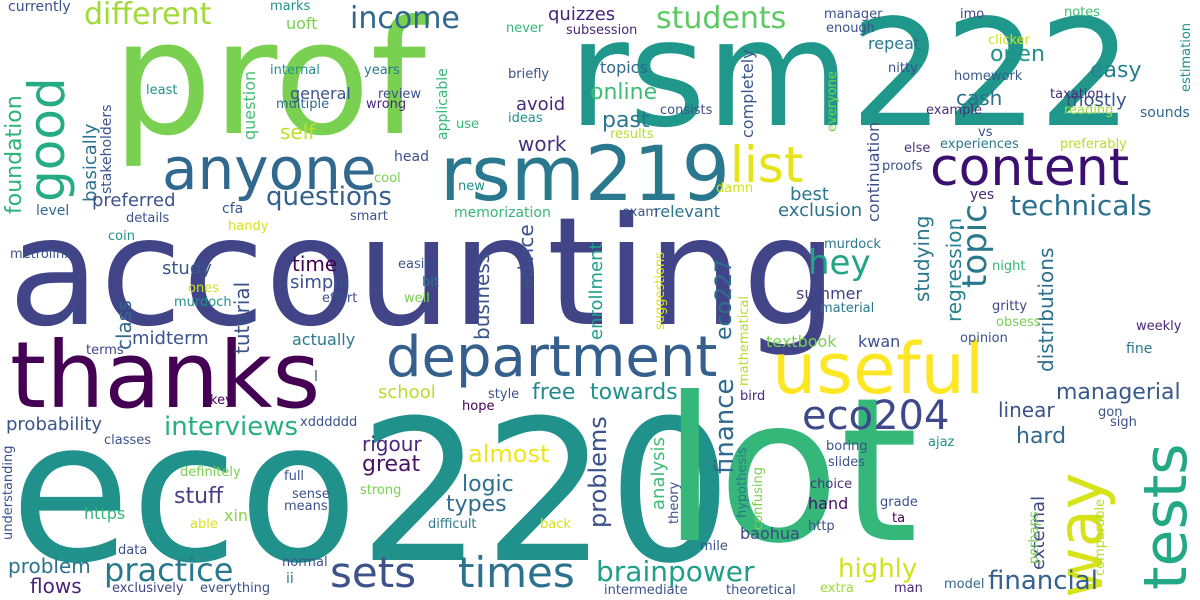  I want to click on word-topics: topics, so click(624, 67).